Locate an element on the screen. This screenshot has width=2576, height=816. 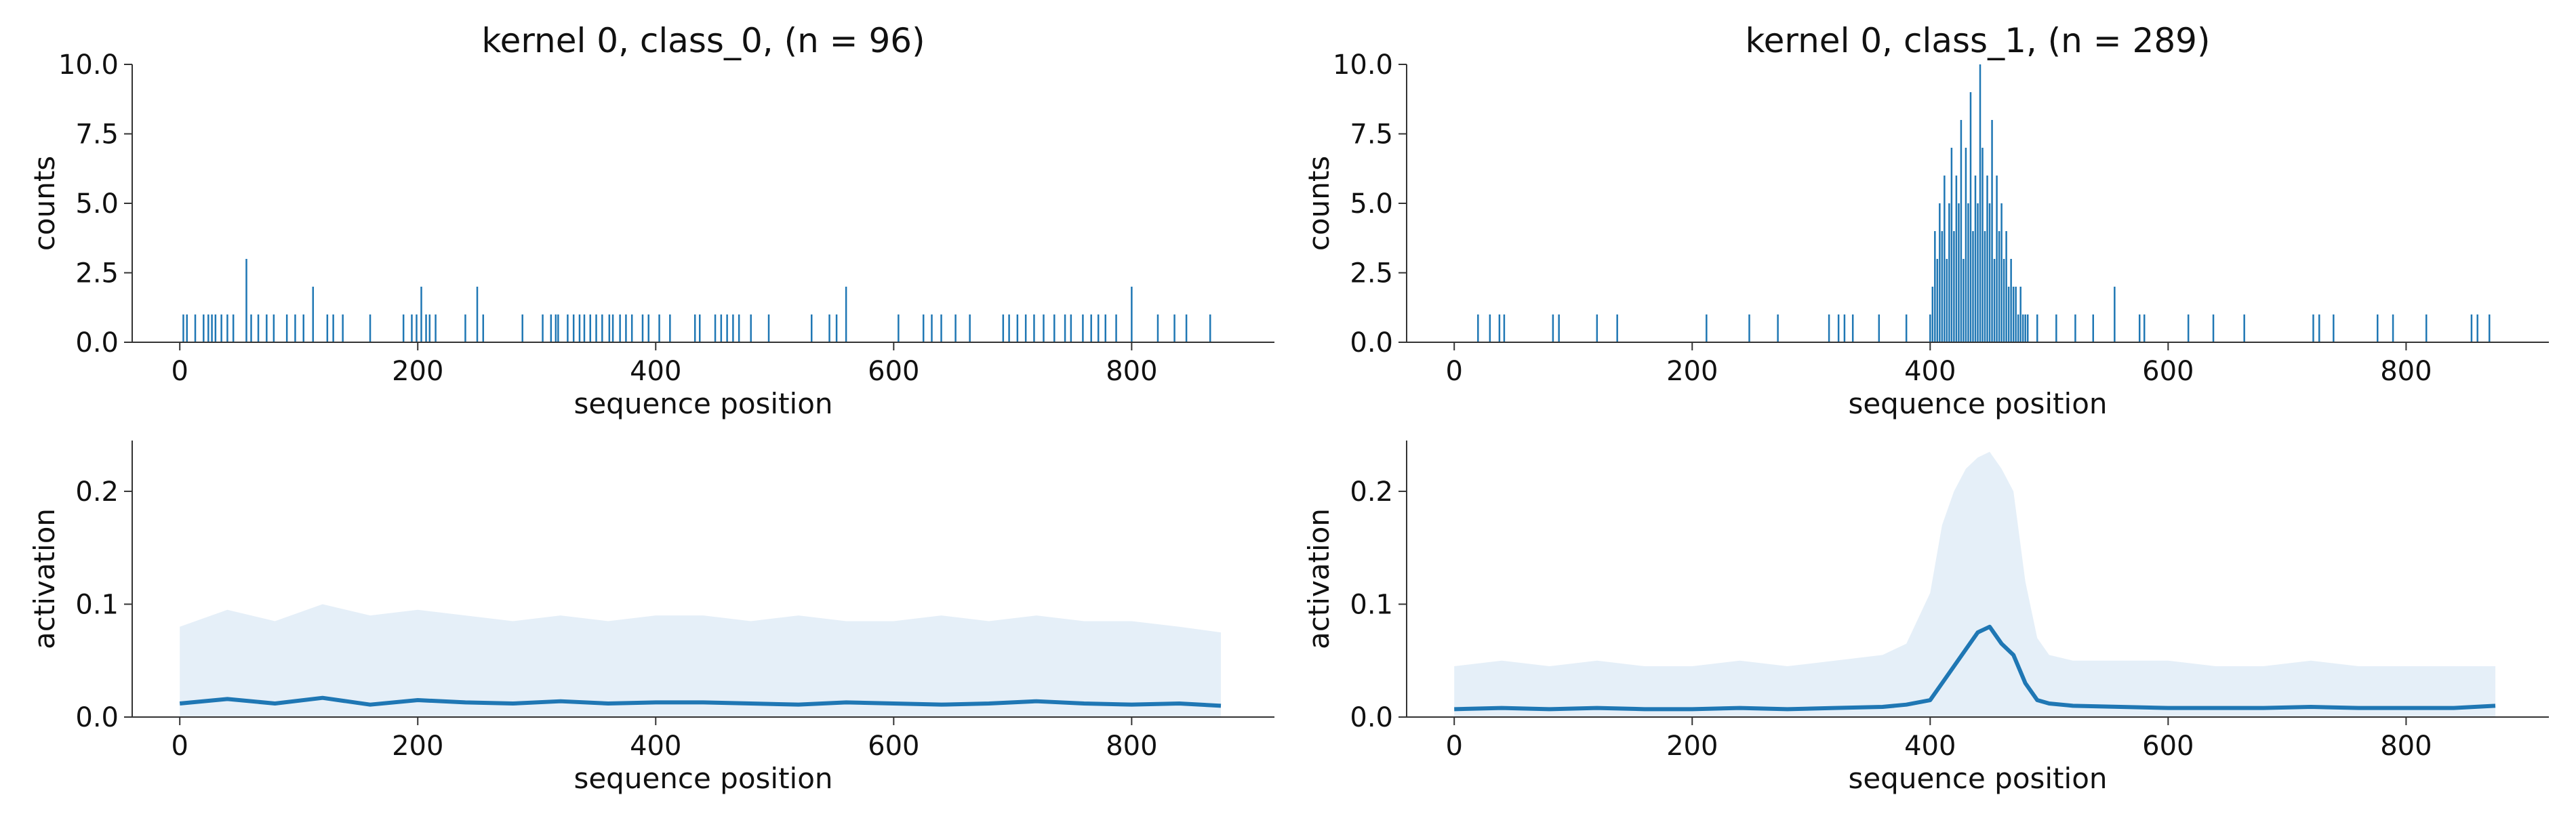
chart-title: kernel 0, class_0, (n = 96) is located at coordinates (703, 40).